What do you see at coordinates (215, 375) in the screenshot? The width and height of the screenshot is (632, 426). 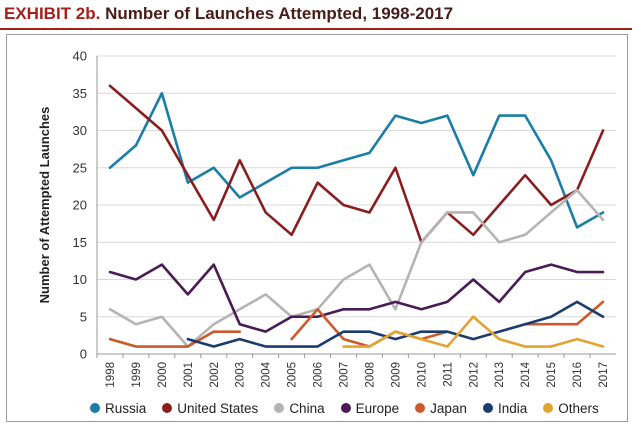 I see `x-tick-label: 2002` at bounding box center [215, 375].